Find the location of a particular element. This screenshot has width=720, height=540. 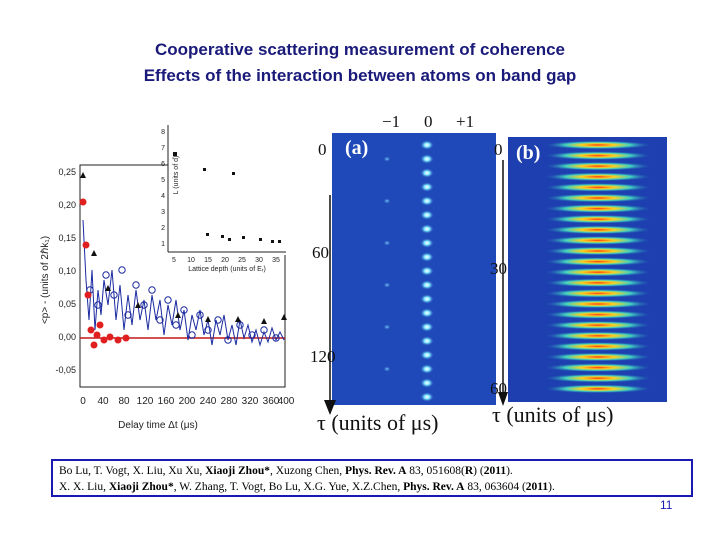

ytick: 0,20 is located at coordinates (67, 205).